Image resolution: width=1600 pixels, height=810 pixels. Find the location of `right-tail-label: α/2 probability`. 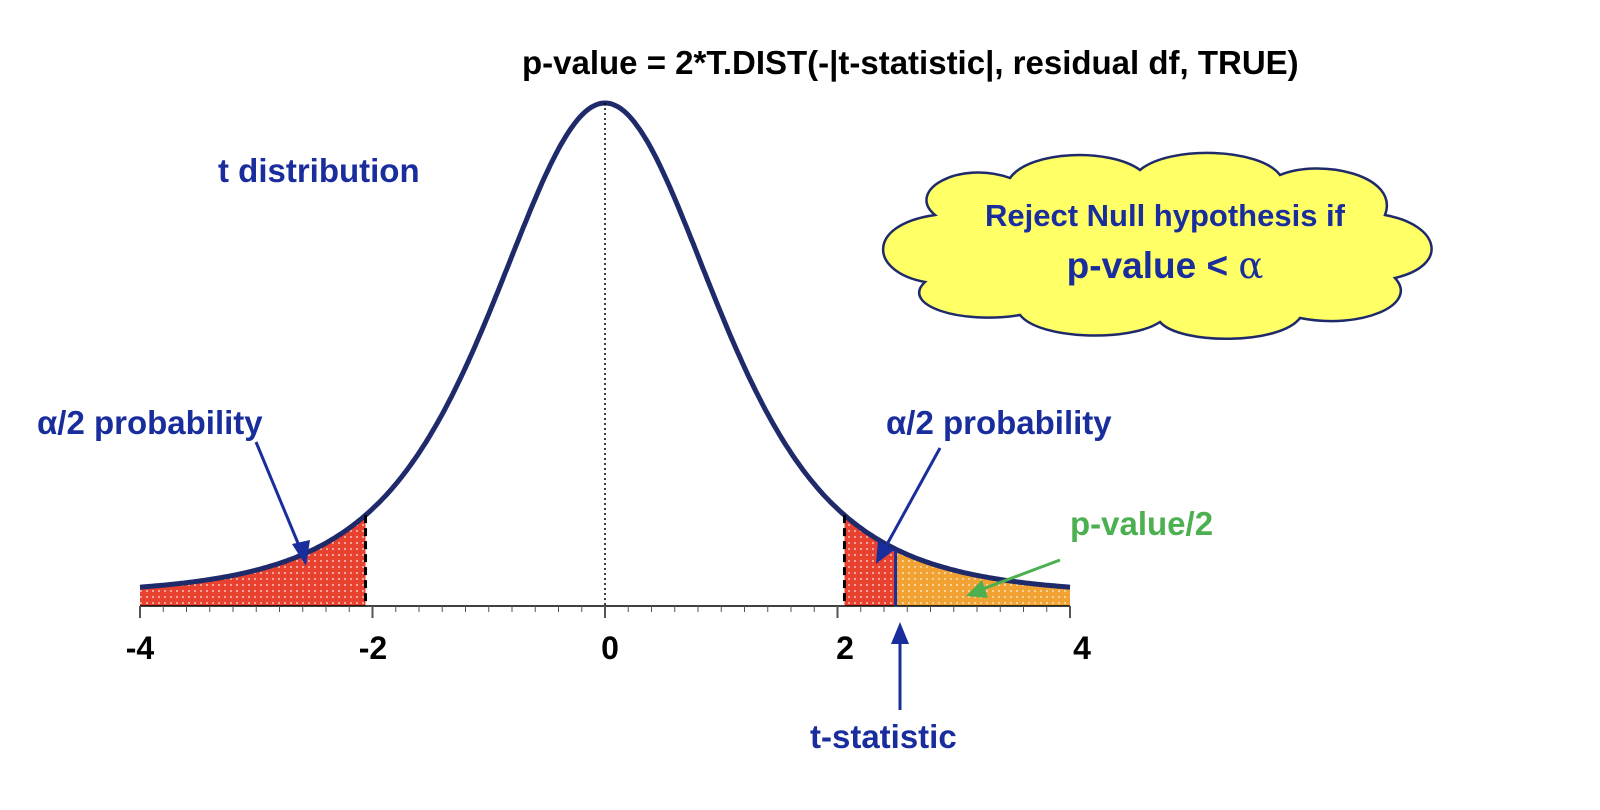

right-tail-label: α/2 probability is located at coordinates (999, 422).